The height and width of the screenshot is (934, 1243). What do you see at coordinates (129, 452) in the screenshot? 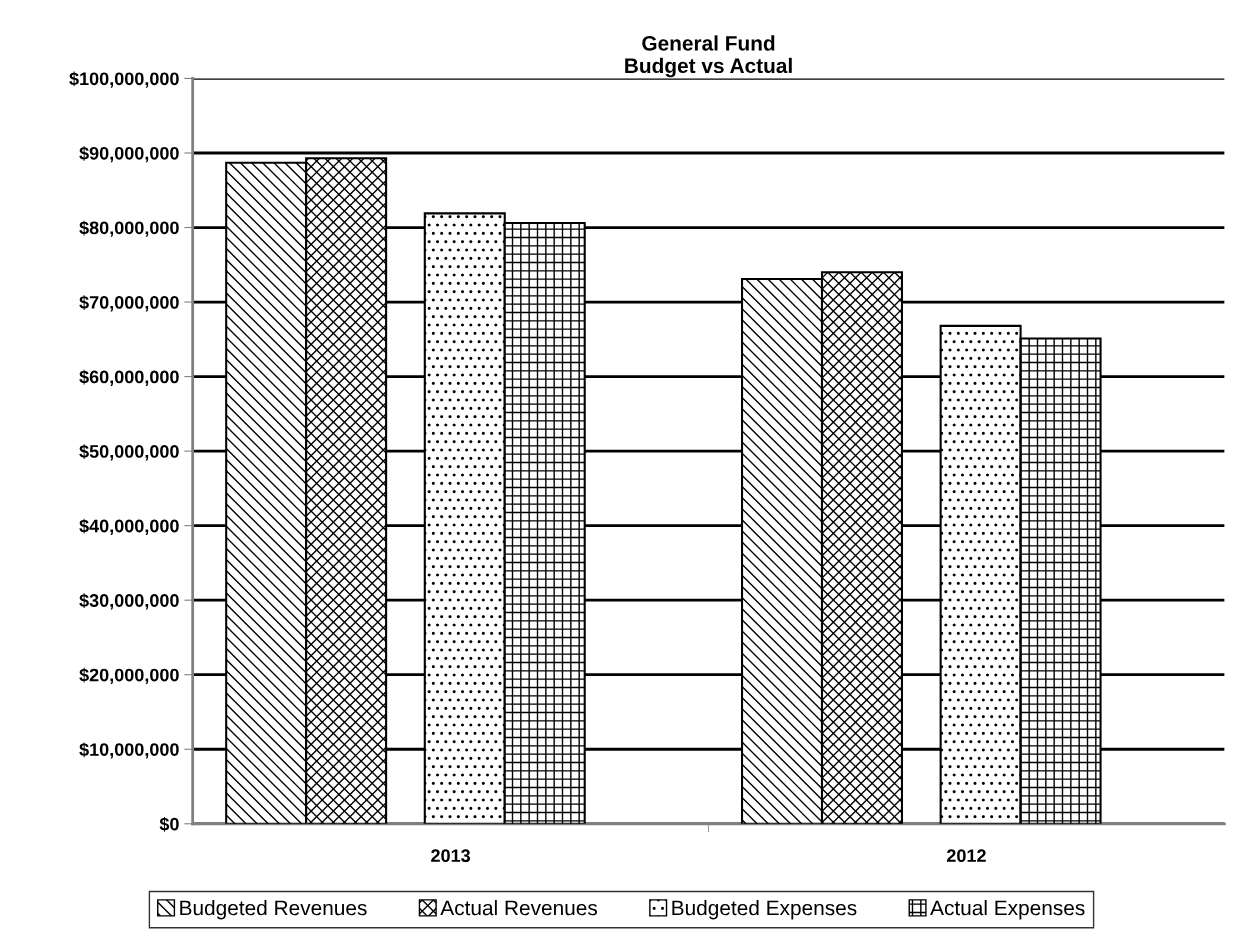
I see `y-tick-label: $50,000,000` at bounding box center [129, 452].